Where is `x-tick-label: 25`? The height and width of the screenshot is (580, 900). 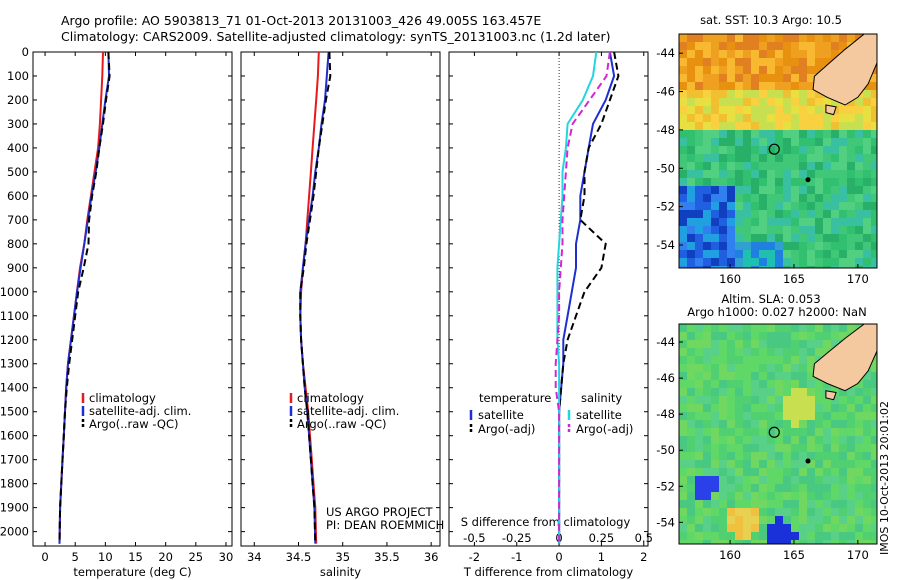 x-tick-label: 25 is located at coordinates (195, 557).